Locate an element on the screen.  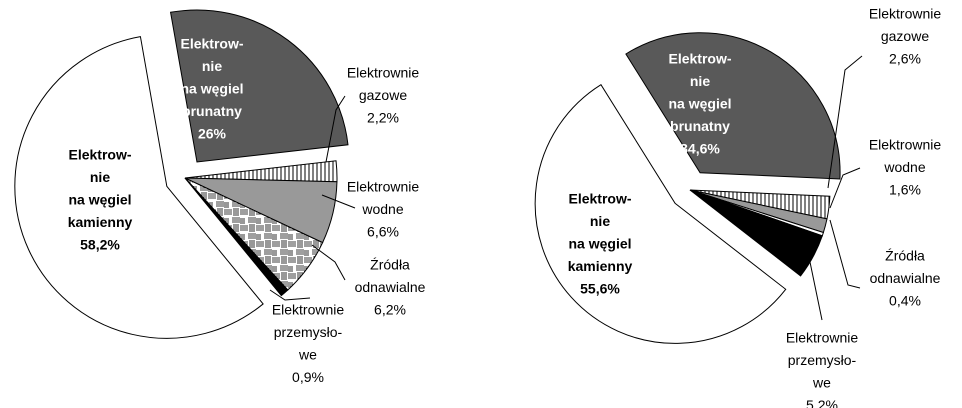
slice-label: Elektrow-nie na węgiel kamienny 58,2% is located at coordinates (100, 200).